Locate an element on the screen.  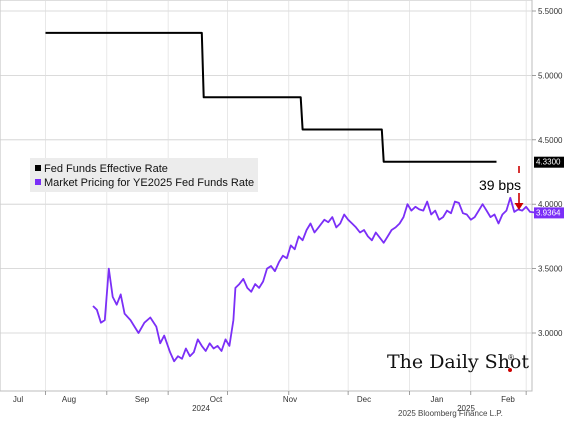
x-tick-label: Feb is located at coordinates (508, 399).